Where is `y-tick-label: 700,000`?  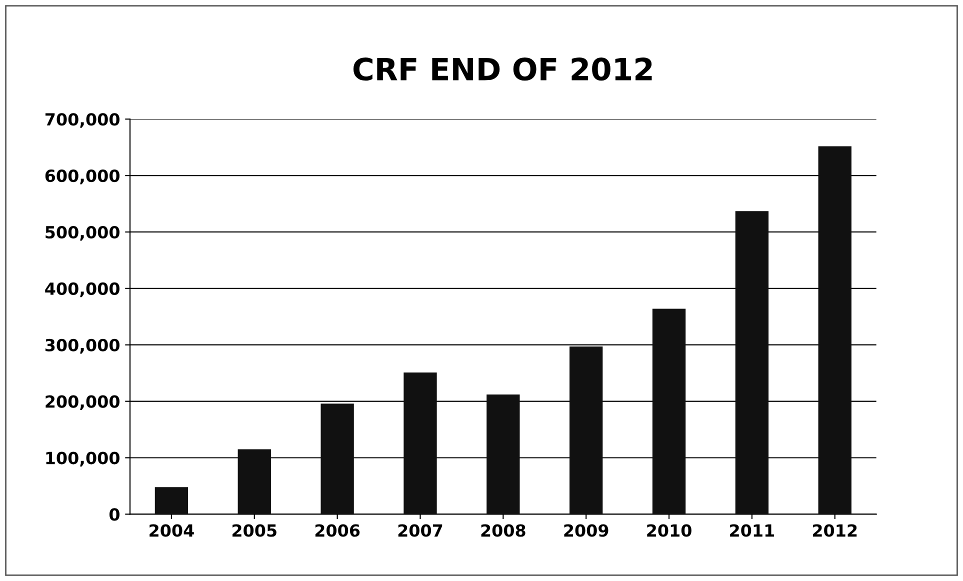 y-tick-label: 700,000 is located at coordinates (82, 120).